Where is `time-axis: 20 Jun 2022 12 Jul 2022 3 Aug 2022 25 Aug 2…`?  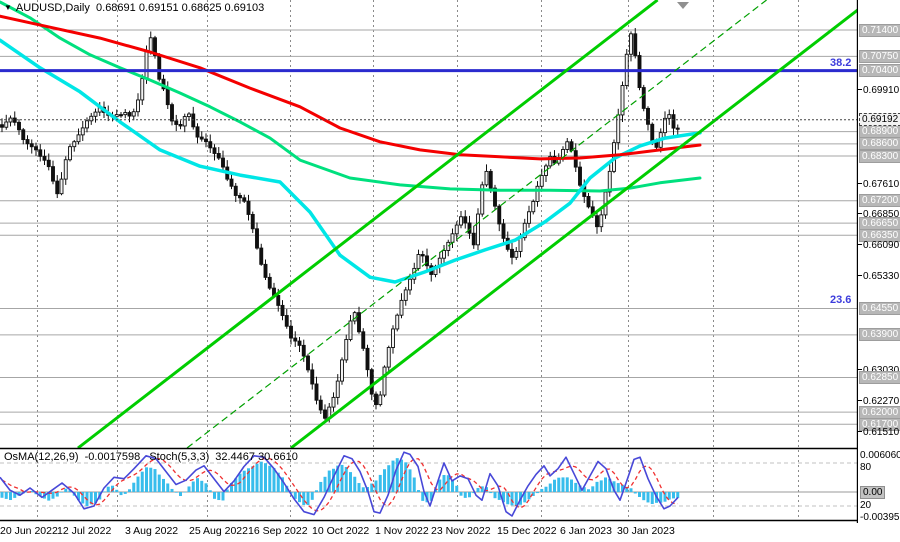
time-axis: 20 Jun 2022 12 Jul 2022 3 Aug 2022 25 Aug 2… is located at coordinates (429, 532).